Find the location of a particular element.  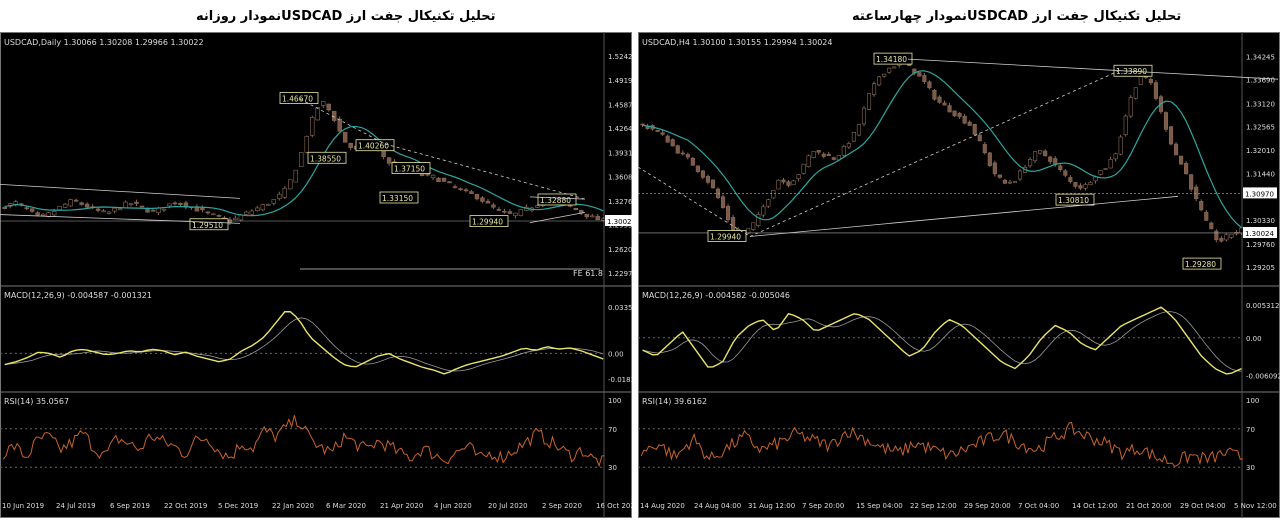

level-label: 1.30970 is located at coordinates (1259, 194).